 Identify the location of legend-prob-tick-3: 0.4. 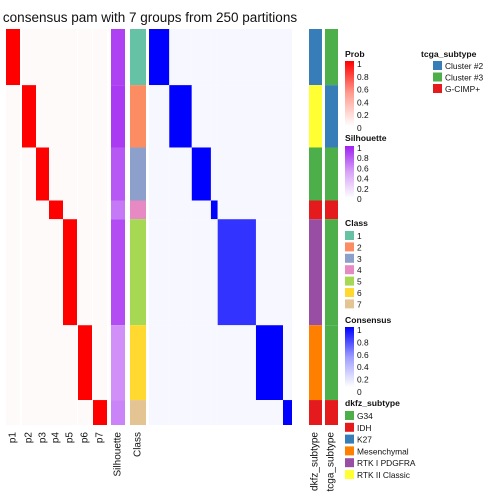
(363, 102).